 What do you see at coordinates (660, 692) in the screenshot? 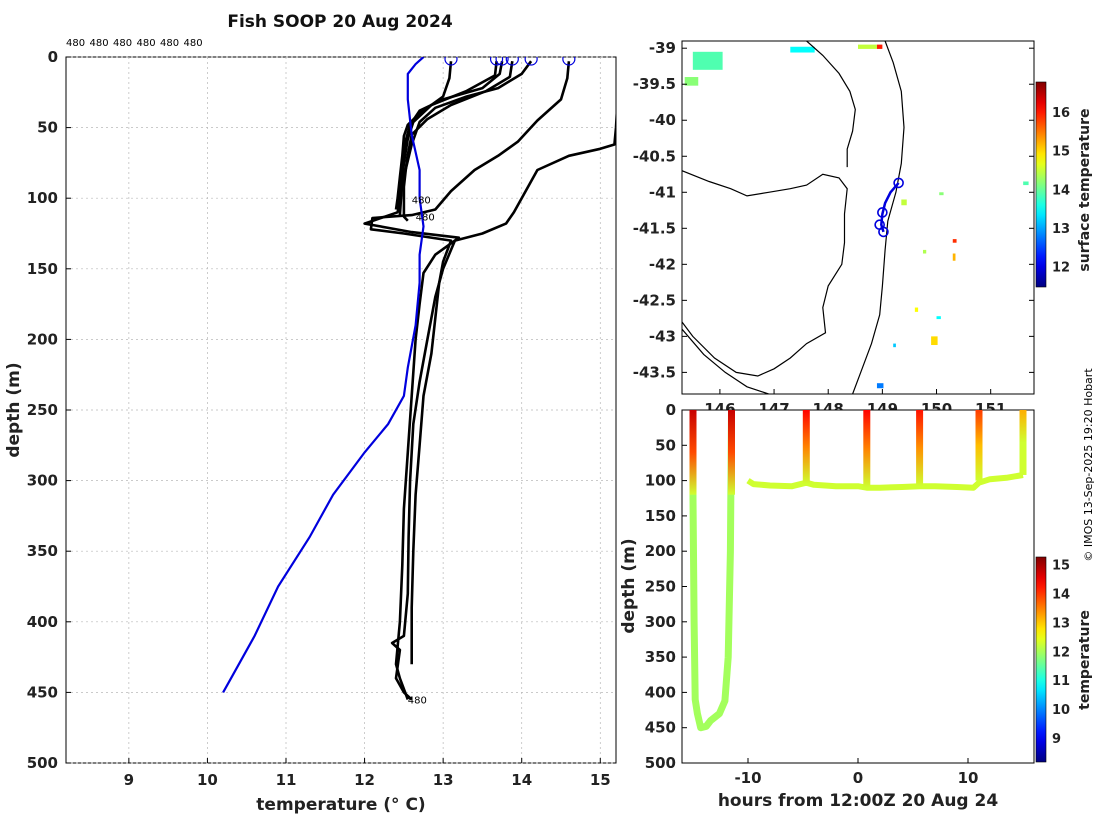
I see `depth-time-ytick-label: 400` at bounding box center [660, 692].